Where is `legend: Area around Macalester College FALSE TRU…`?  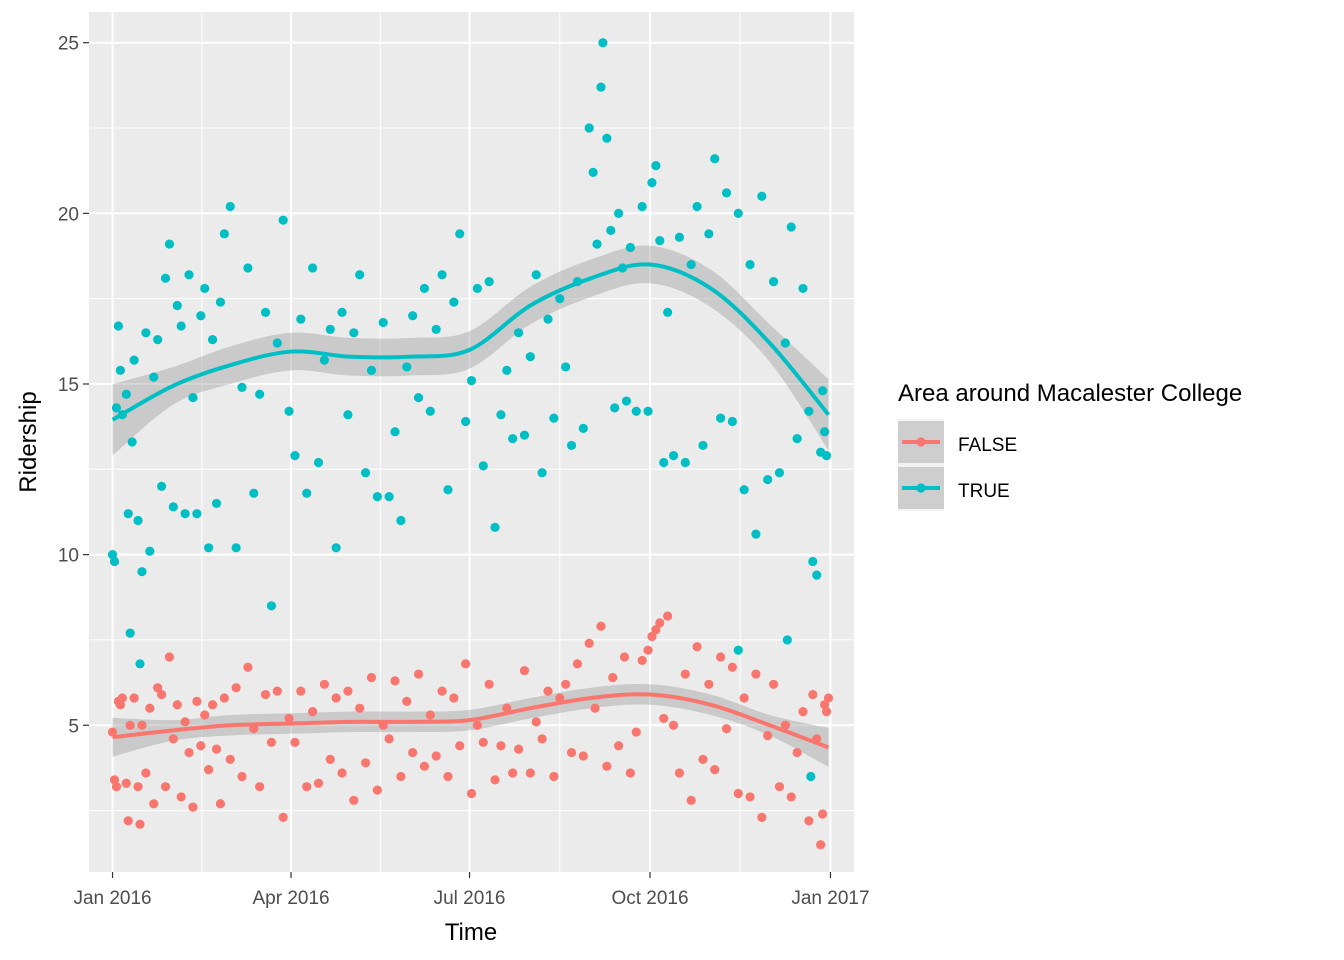 legend: Area around Macalester College FALSE TRU… is located at coordinates (1070, 445).